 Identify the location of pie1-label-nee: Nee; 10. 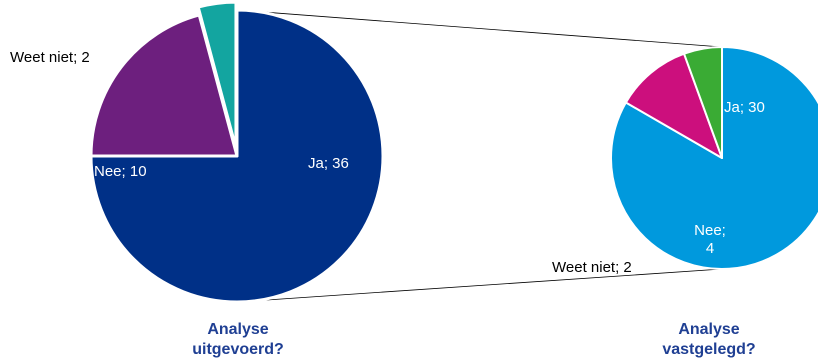
(120, 171).